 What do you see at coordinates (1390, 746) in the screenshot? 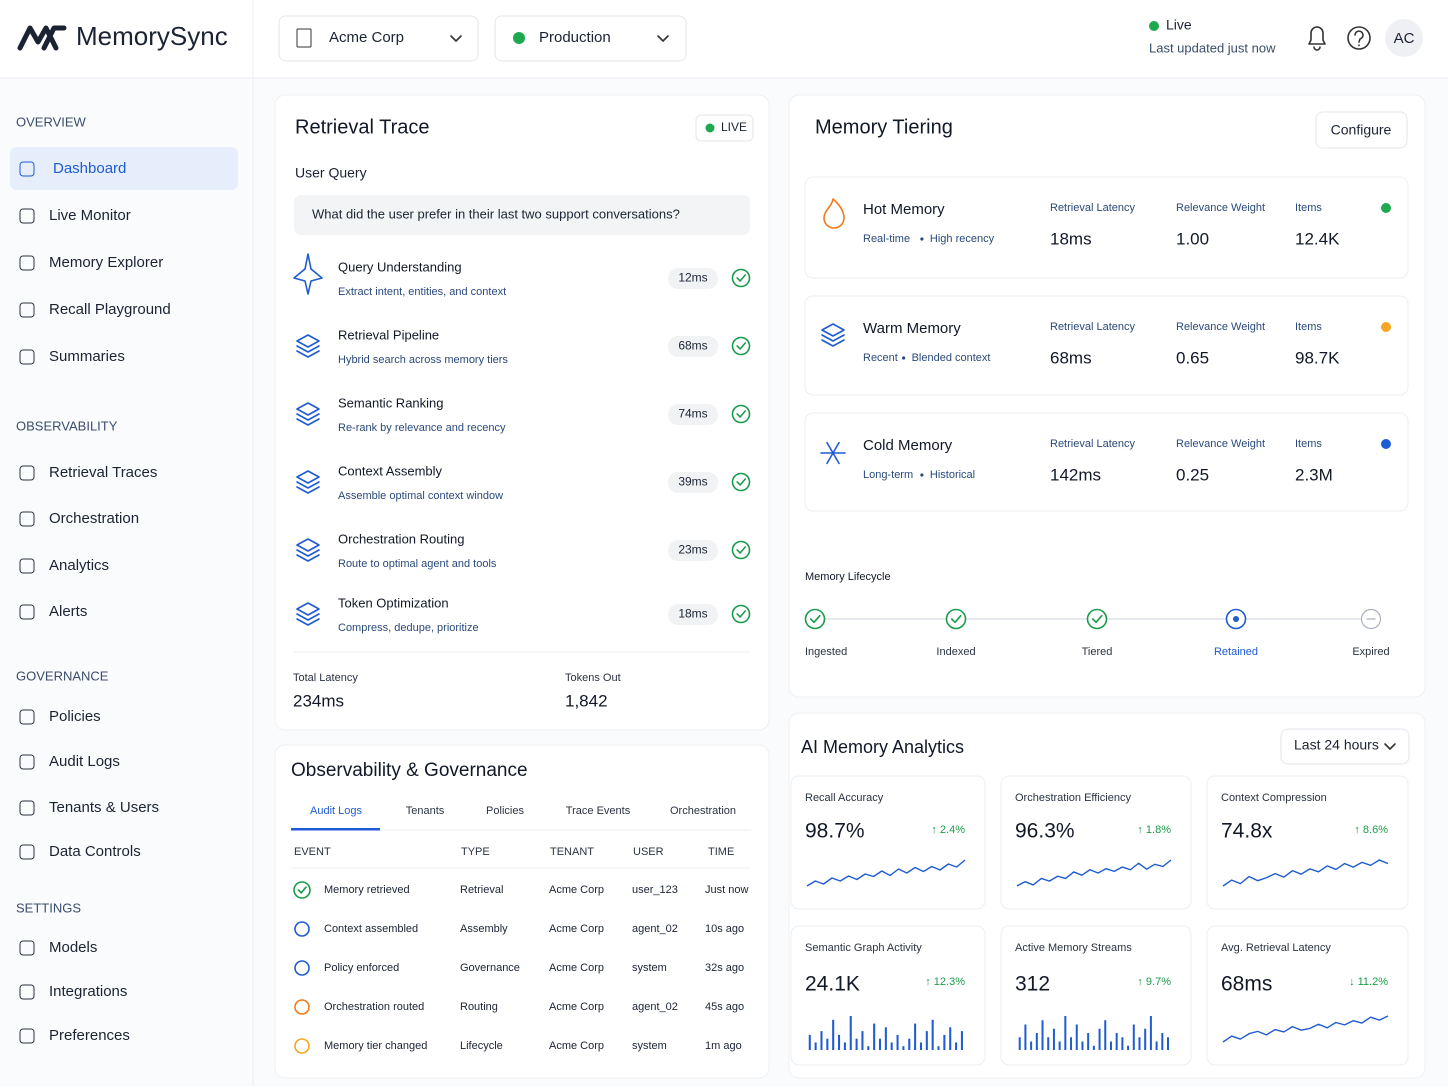
I see `chevron-icon` at bounding box center [1390, 746].